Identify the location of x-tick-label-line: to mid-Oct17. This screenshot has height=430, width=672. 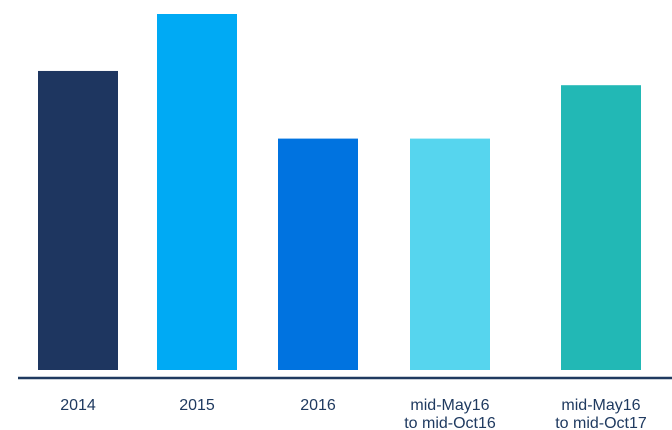
(601, 422).